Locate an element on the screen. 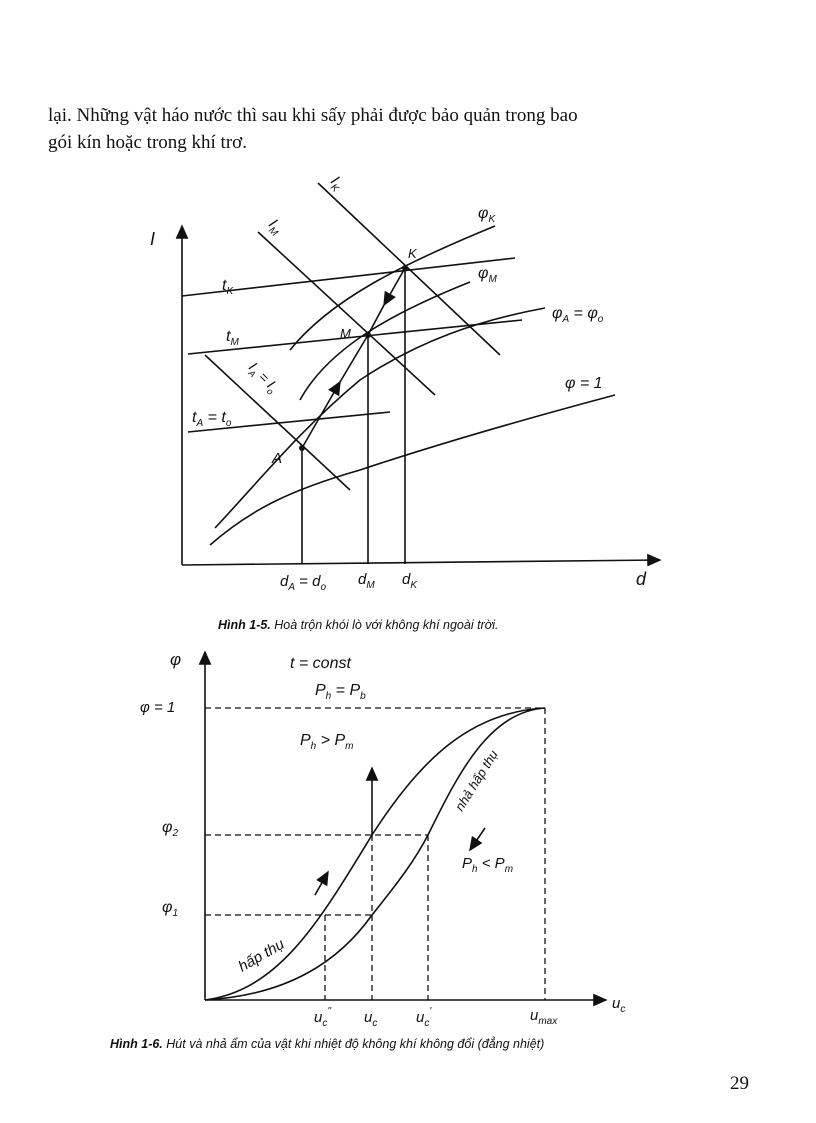  label-absorb: hấp thụ is located at coordinates (262, 955).